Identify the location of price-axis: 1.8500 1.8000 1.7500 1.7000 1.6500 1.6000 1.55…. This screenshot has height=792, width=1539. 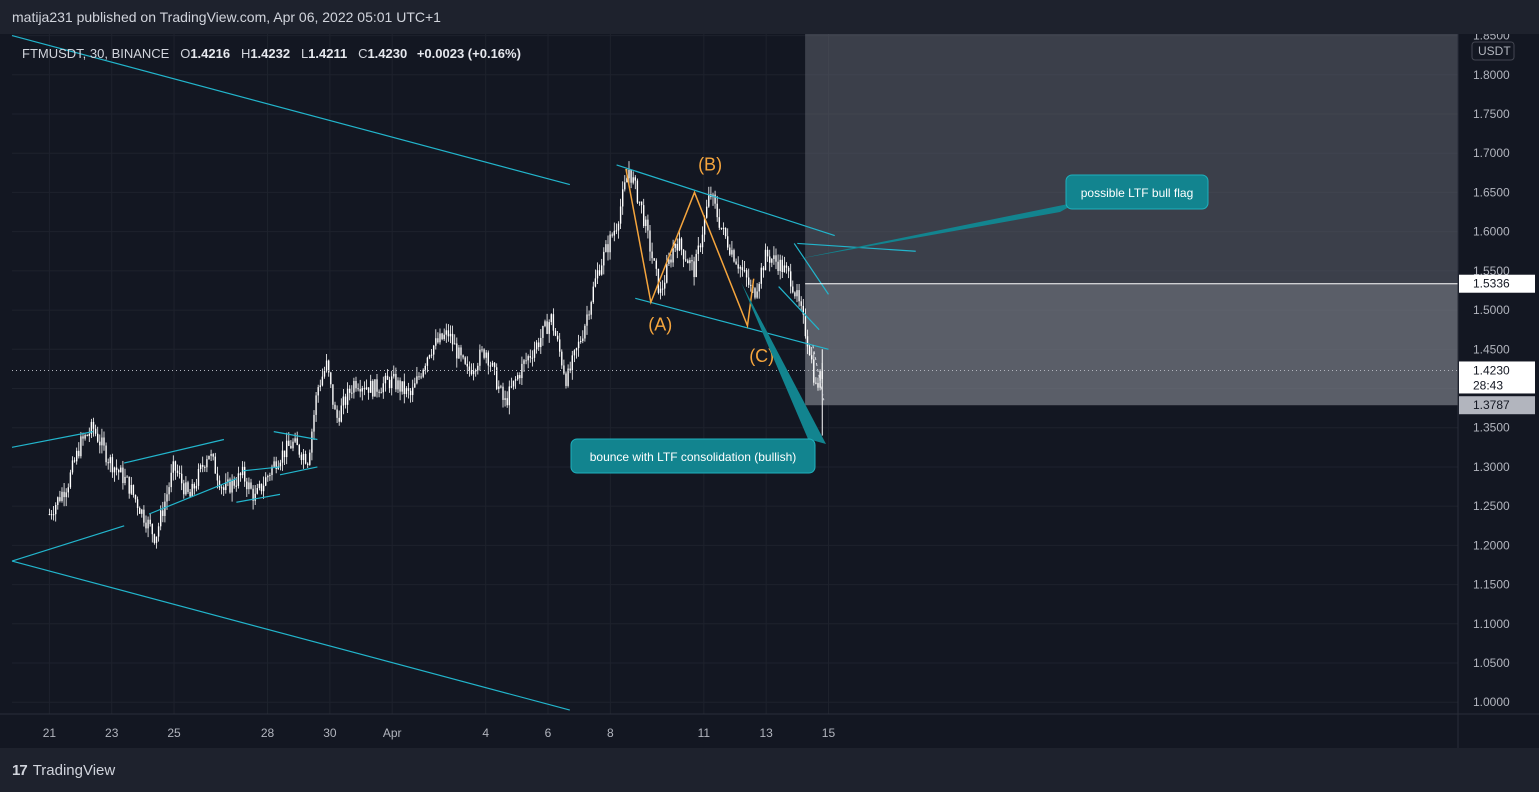
(1498, 391).